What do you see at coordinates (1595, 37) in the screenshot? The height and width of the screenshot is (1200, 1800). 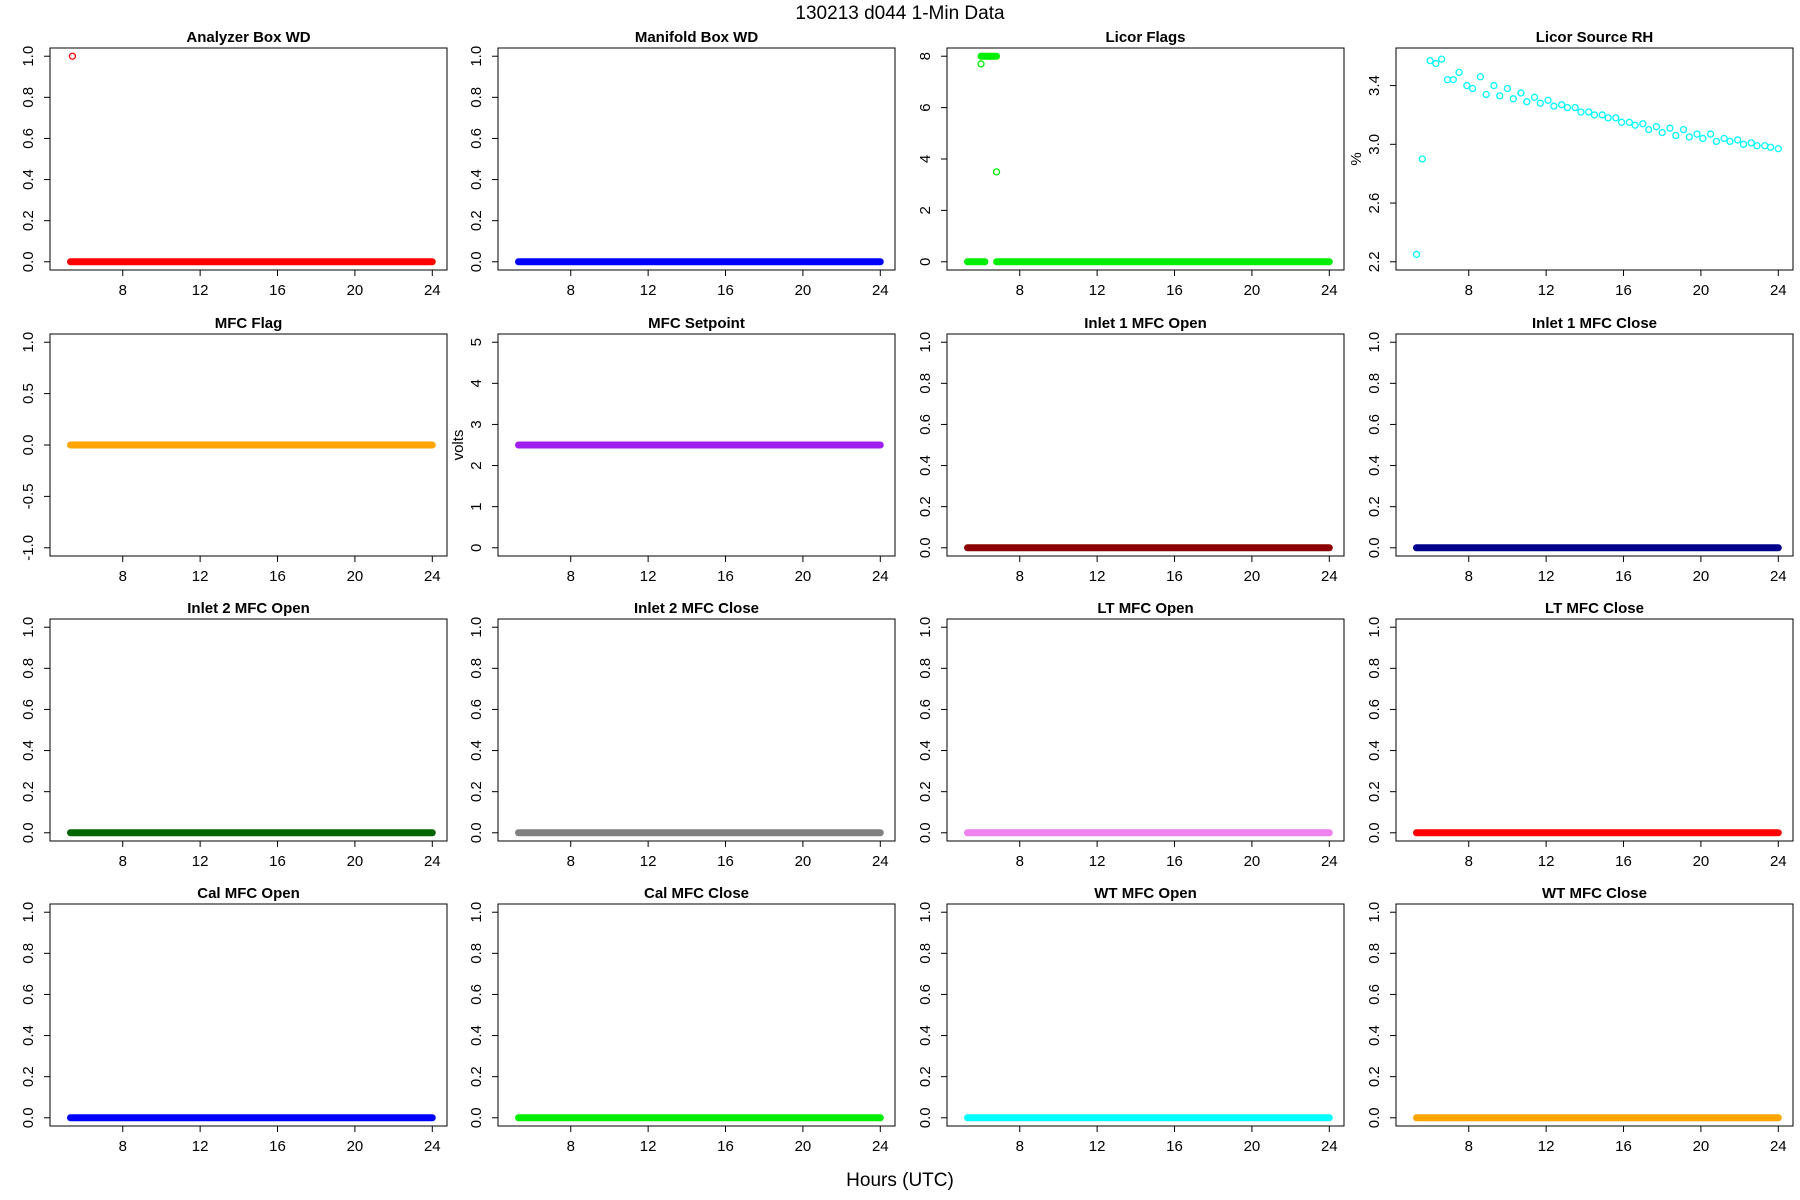 I see `panel-title: Licor Source RH` at bounding box center [1595, 37].